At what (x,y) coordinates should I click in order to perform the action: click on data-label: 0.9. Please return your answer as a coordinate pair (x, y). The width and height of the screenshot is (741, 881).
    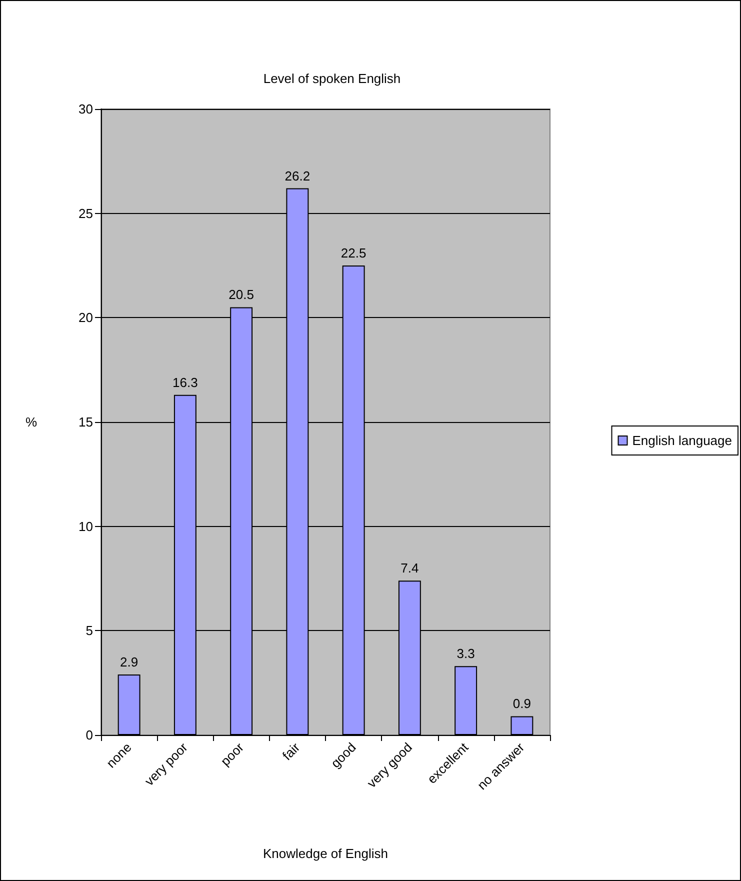
    Looking at the image, I should click on (521, 704).